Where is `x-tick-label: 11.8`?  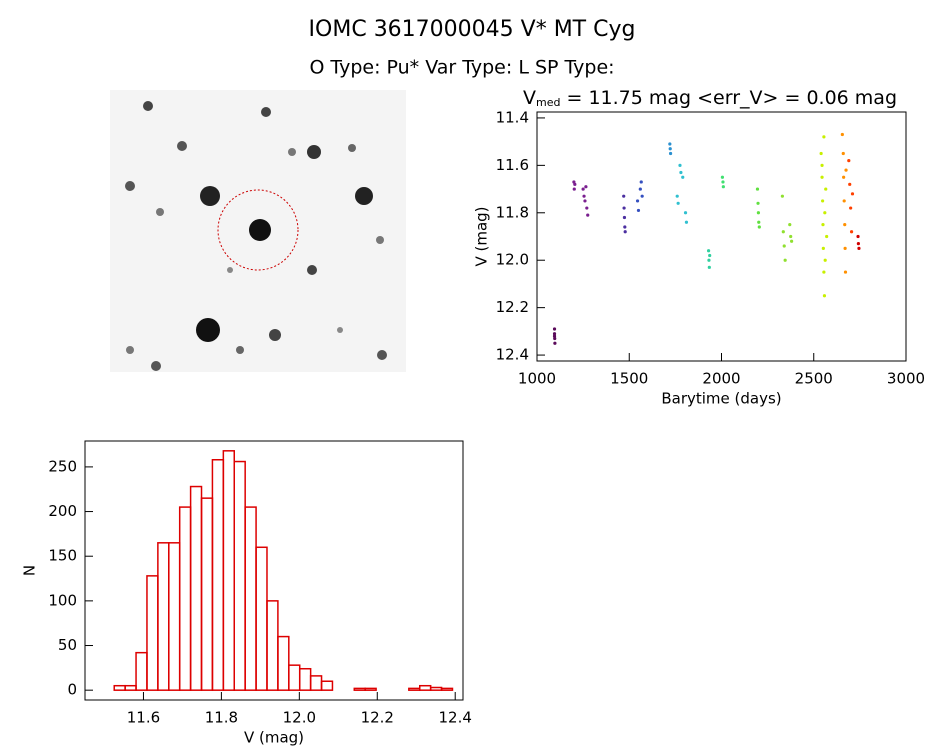
x-tick-label: 11.8 is located at coordinates (221, 718).